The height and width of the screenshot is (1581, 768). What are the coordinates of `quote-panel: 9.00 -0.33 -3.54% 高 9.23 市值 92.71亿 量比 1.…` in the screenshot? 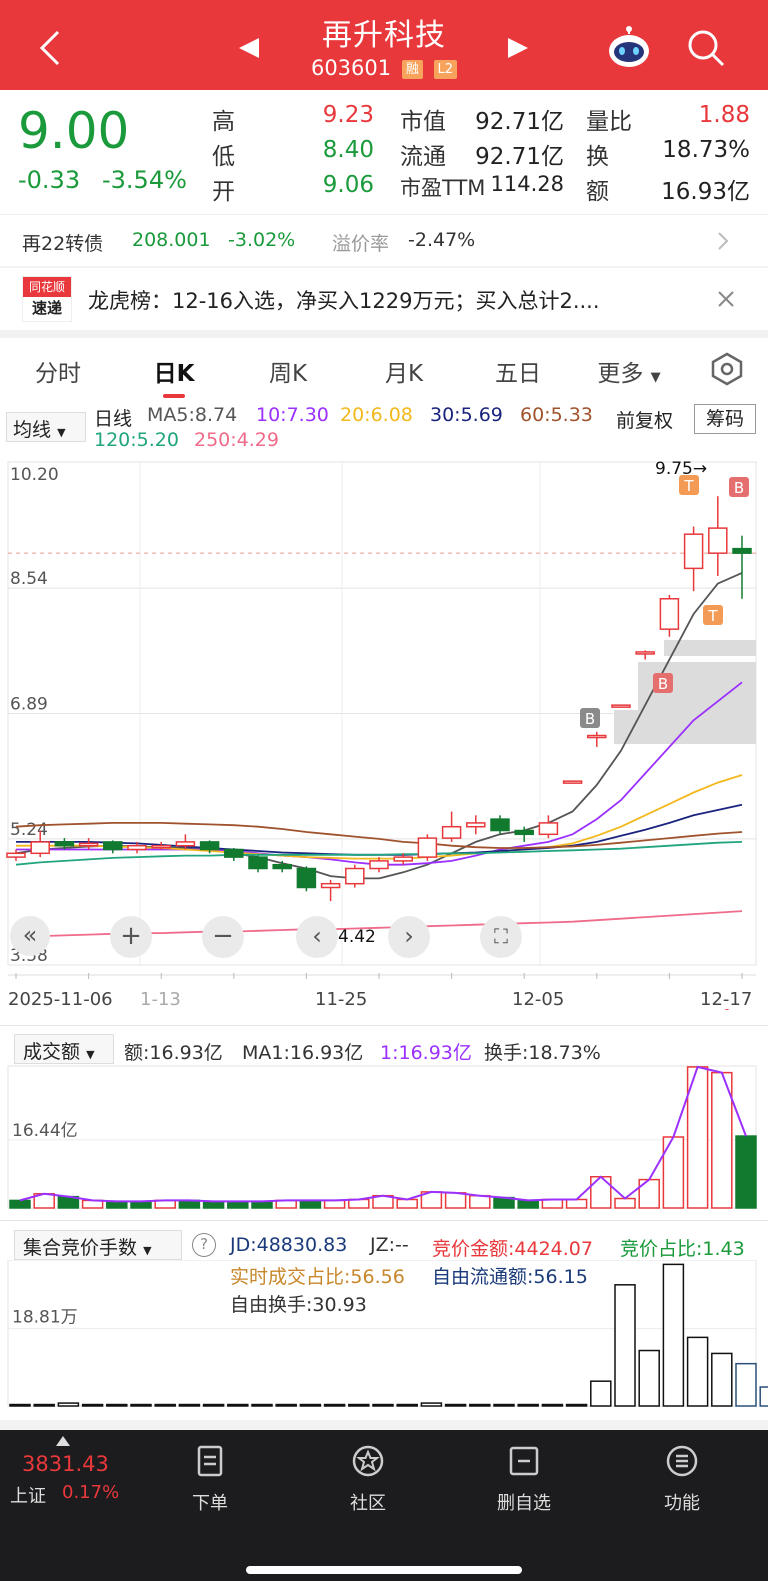 It's located at (384, 152).